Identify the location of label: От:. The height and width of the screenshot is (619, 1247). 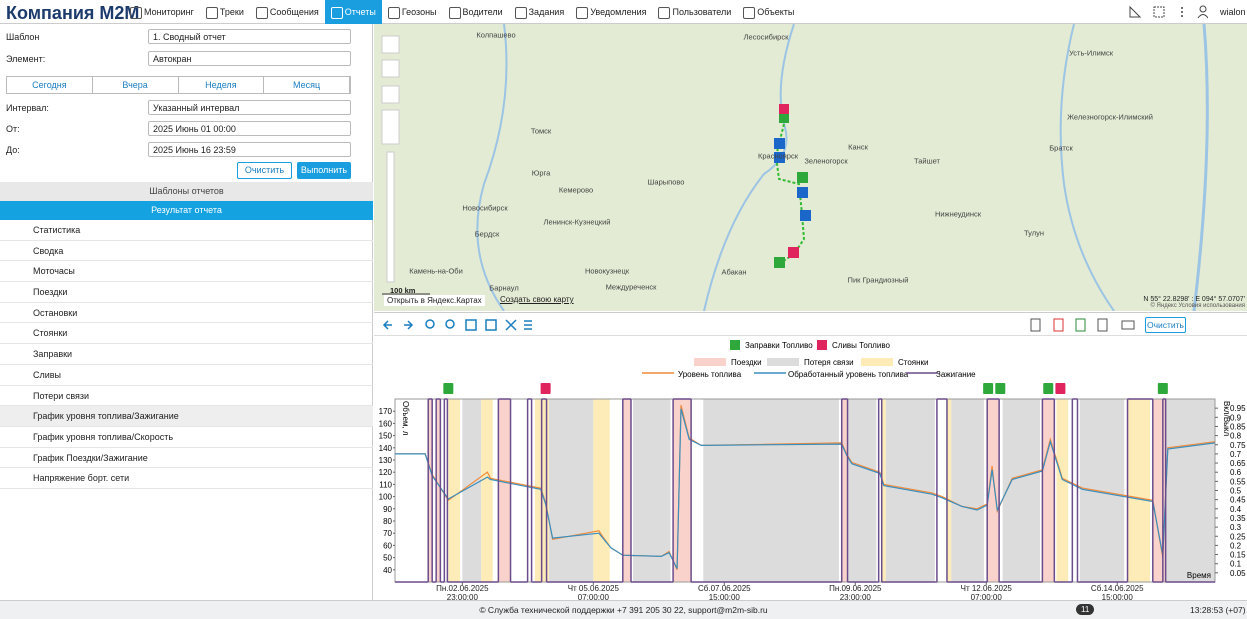
(13, 129).